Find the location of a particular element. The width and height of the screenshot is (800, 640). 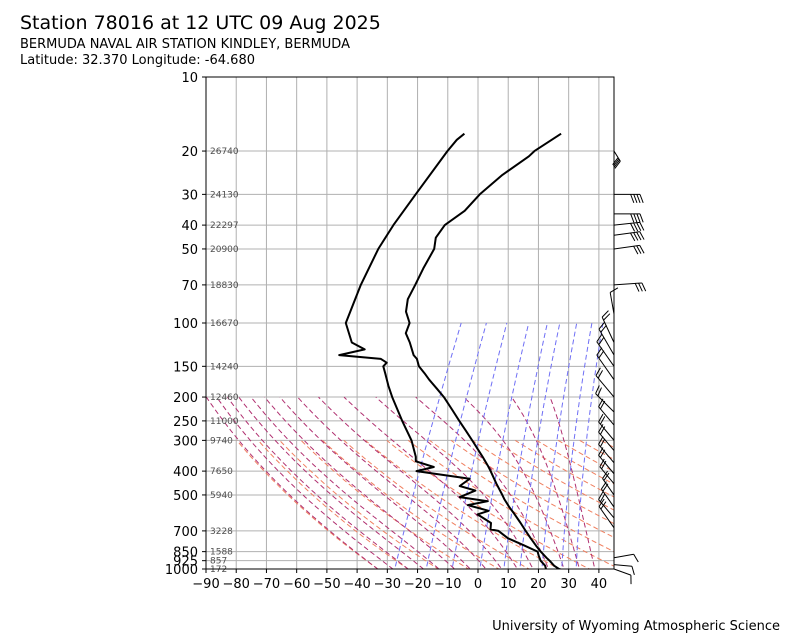

height-label: 12460 is located at coordinates (224, 398).